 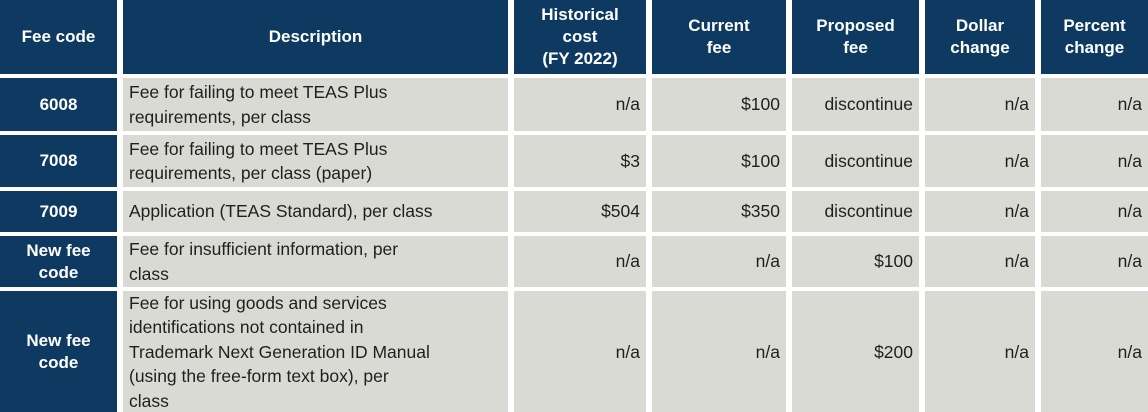 What do you see at coordinates (58, 104) in the screenshot?
I see `fee-code-cell: 6008` at bounding box center [58, 104].